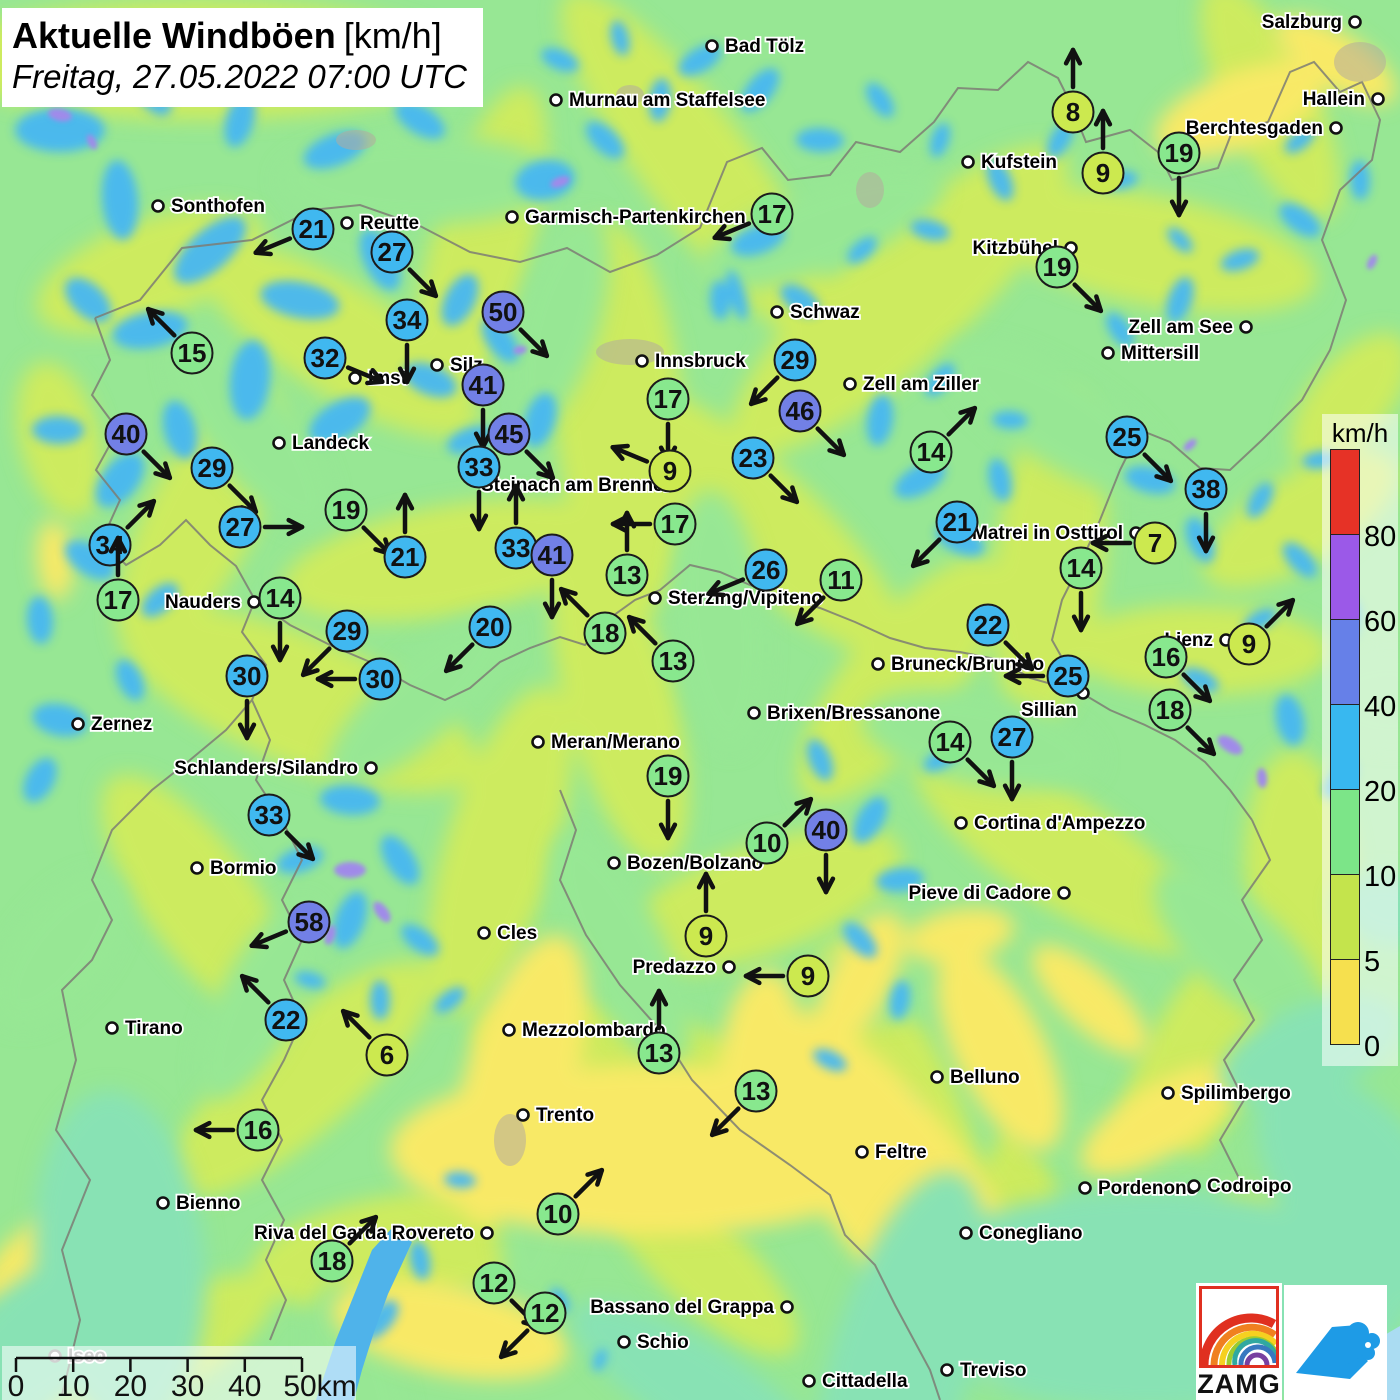 This screenshot has width=1400, height=1400. What do you see at coordinates (490, 627) in the screenshot?
I see `wind-gust-value: 20` at bounding box center [490, 627].